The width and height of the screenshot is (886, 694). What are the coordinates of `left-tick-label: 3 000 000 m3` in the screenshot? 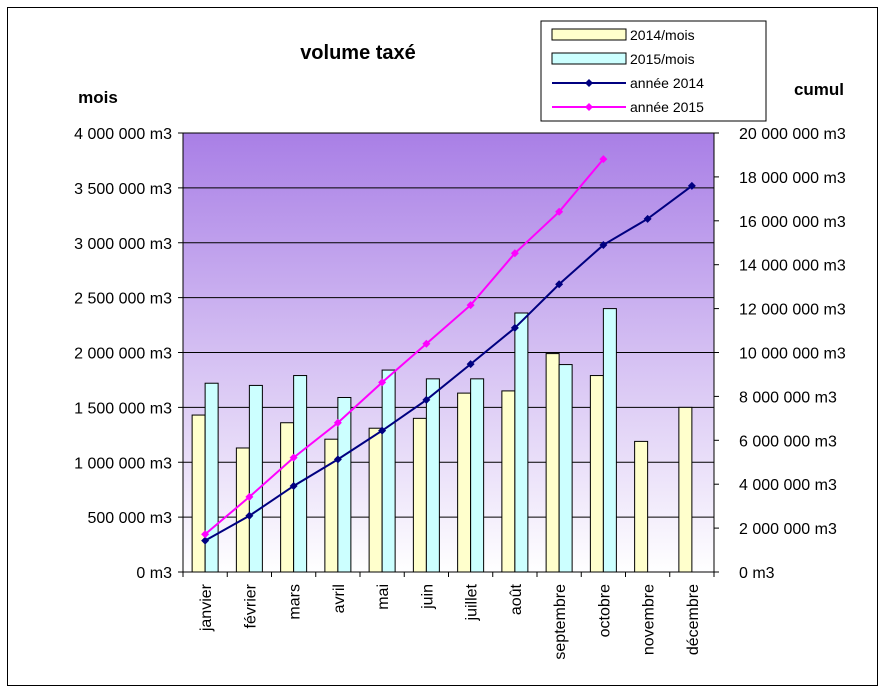 It's located at (123, 244).